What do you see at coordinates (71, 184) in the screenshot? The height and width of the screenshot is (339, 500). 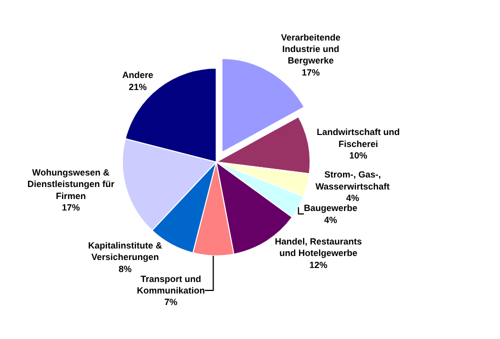 I see `slice-label: Wohungswesen & Dienstleistungen für Firmen` at bounding box center [71, 184].